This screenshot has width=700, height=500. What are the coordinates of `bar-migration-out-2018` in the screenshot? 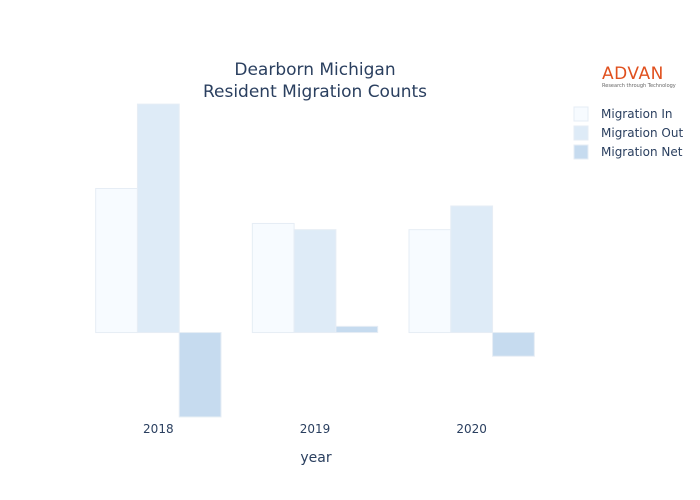 It's located at (158, 218).